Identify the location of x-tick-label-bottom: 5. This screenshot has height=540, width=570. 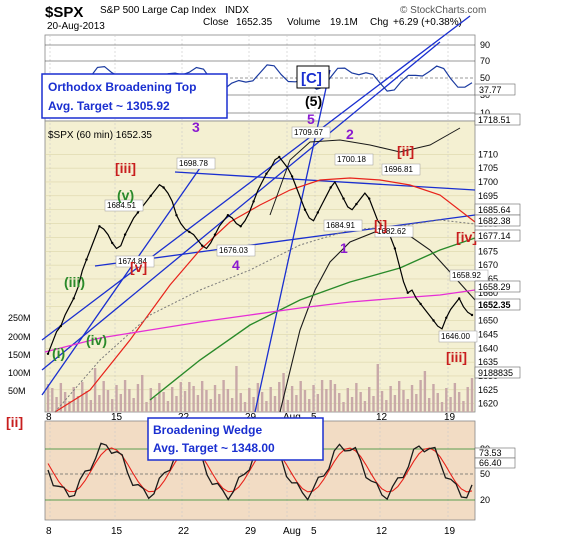
(314, 531).